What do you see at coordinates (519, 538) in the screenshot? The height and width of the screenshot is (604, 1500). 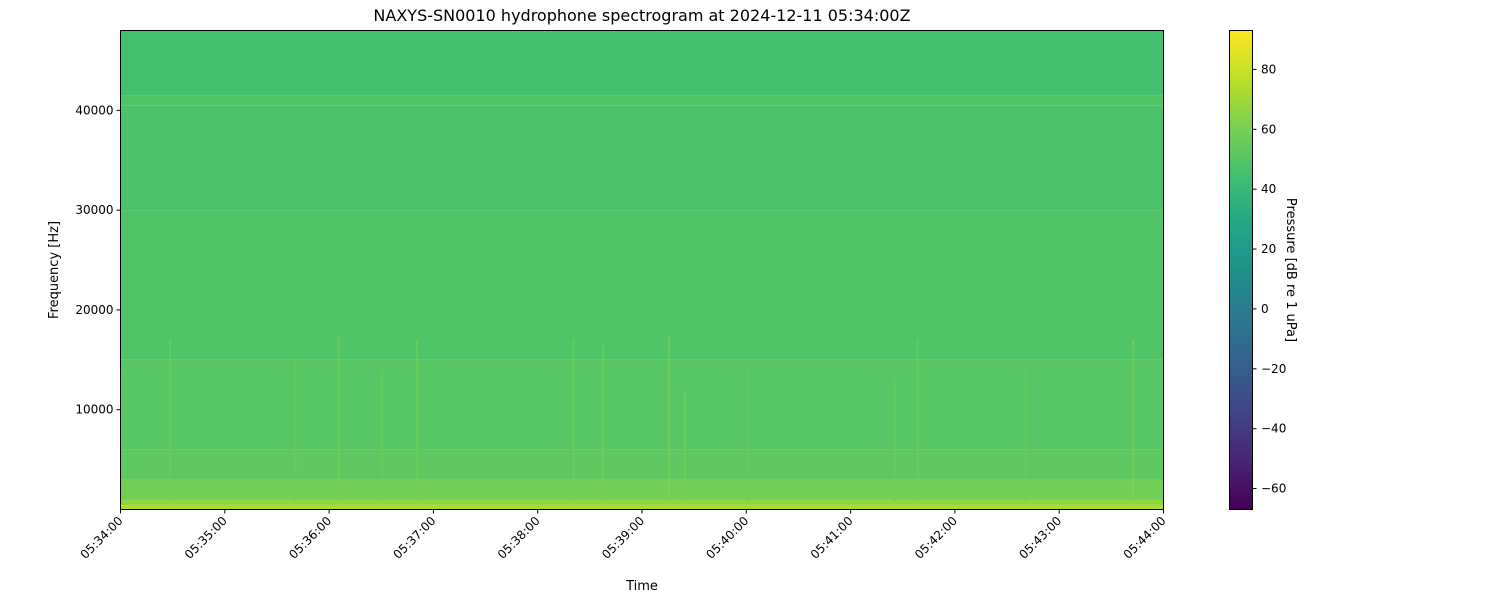 I see `x-tick-label: 05:38:00` at bounding box center [519, 538].